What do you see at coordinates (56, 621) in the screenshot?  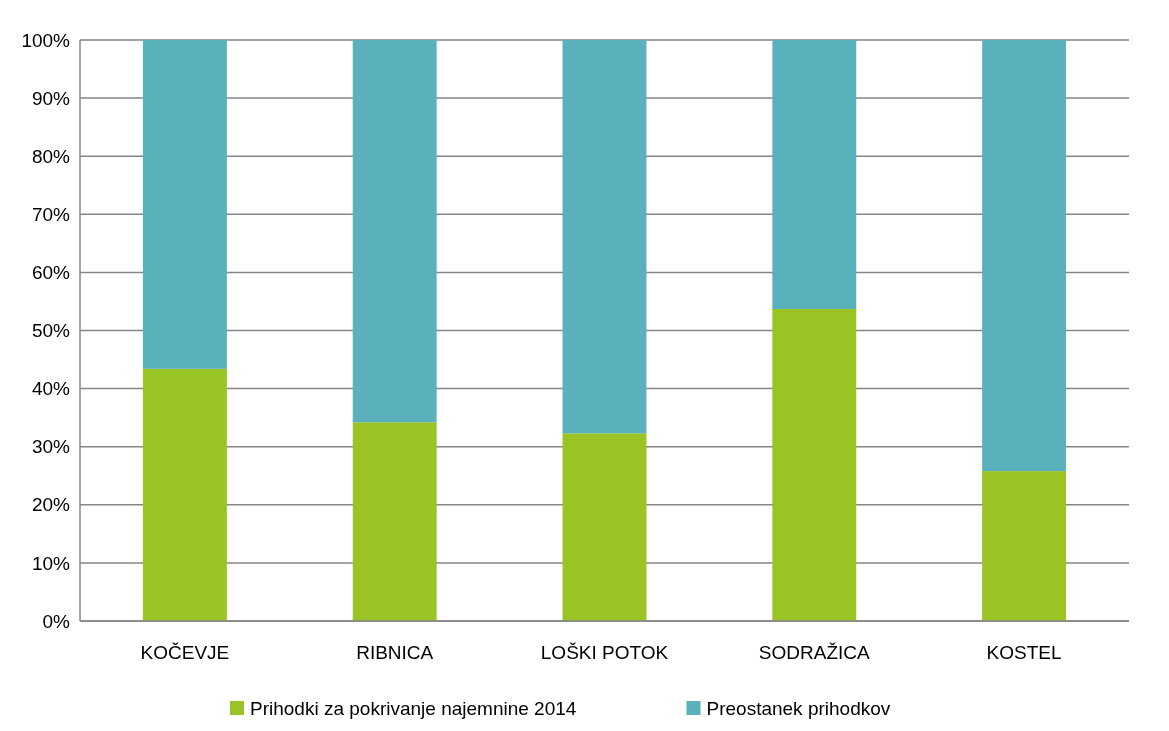 I see `y-tick-label: 0%` at bounding box center [56, 621].